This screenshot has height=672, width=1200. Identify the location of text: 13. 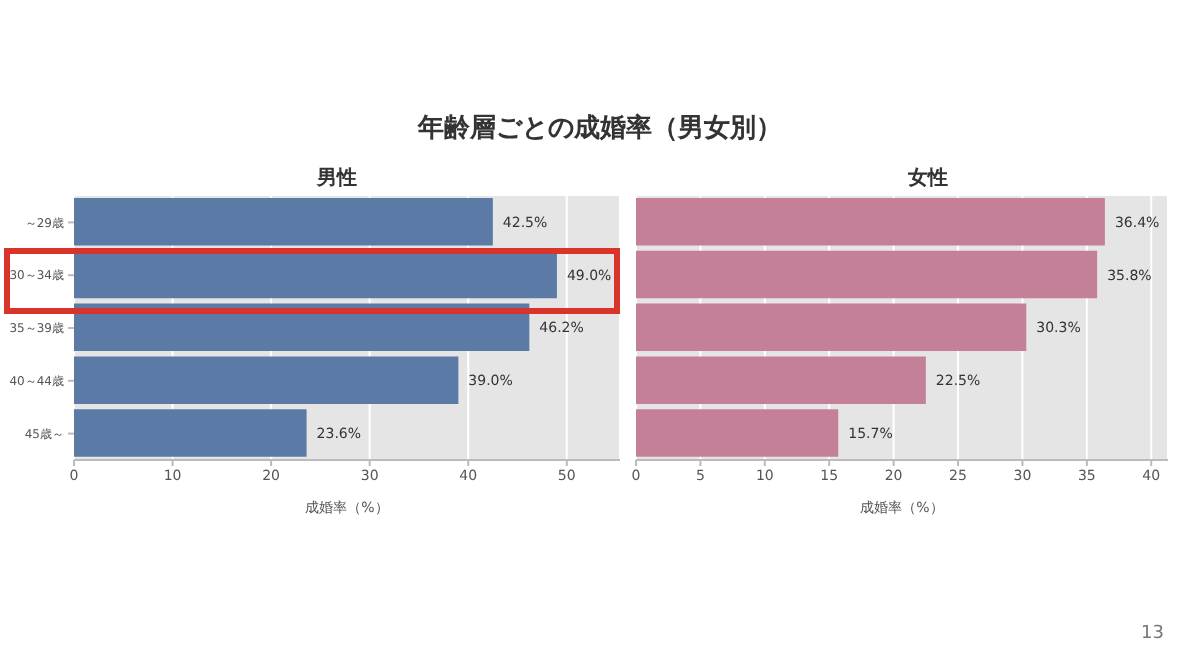
(1152, 634).